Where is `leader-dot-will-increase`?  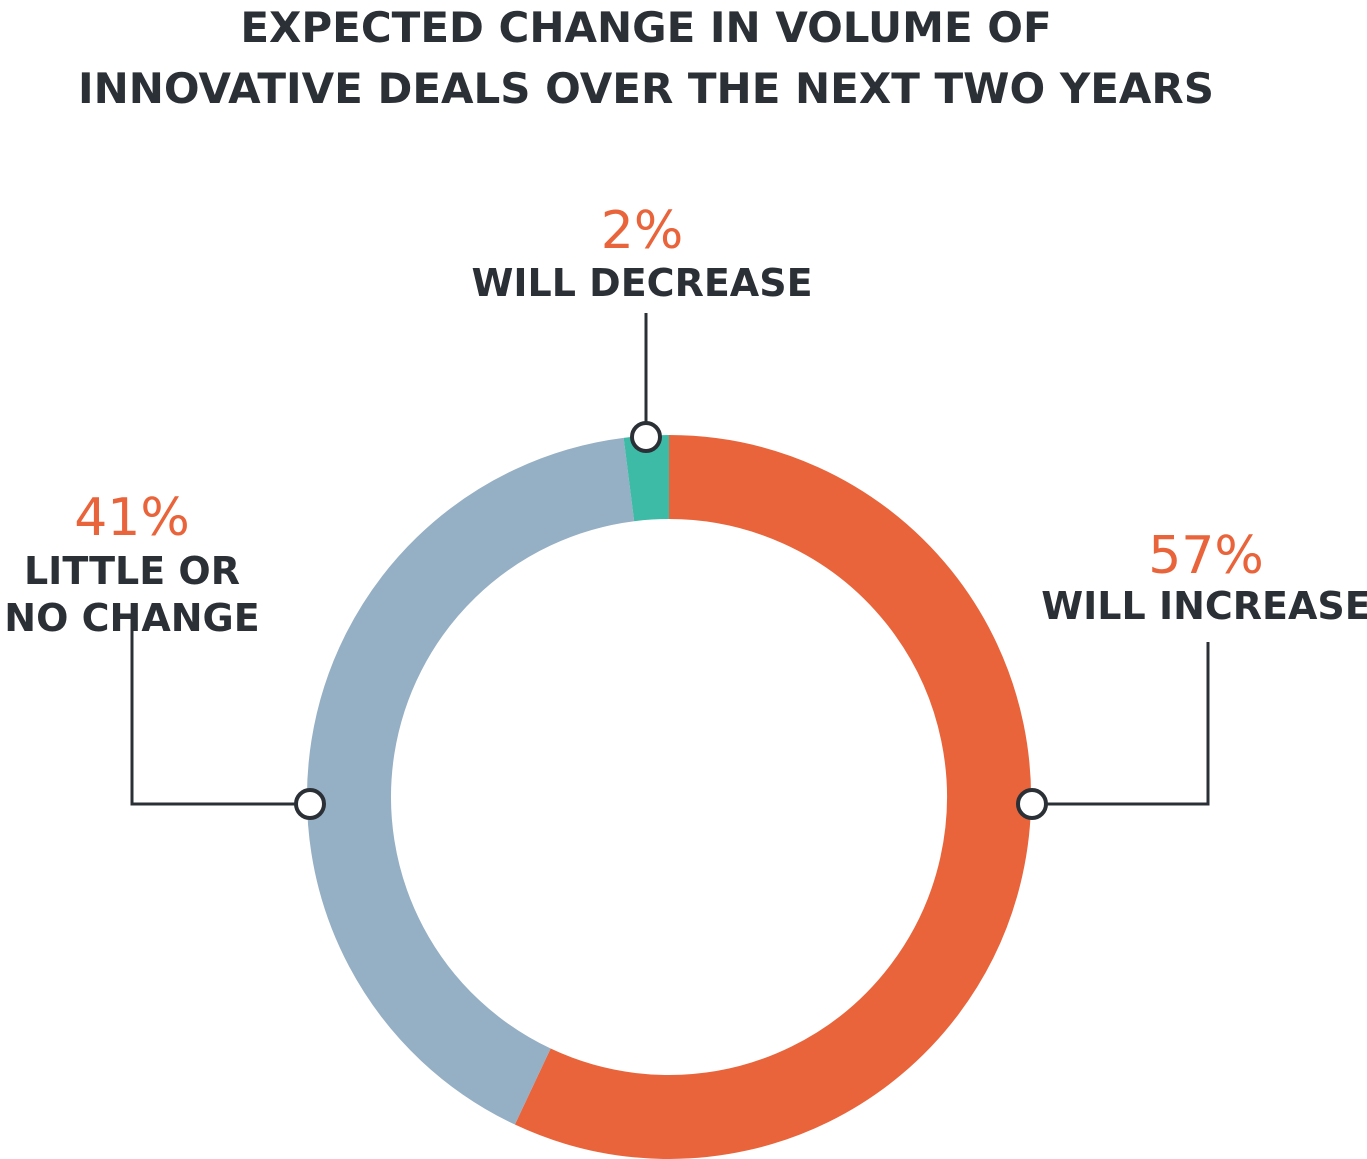 leader-dot-will-increase is located at coordinates (1032, 804).